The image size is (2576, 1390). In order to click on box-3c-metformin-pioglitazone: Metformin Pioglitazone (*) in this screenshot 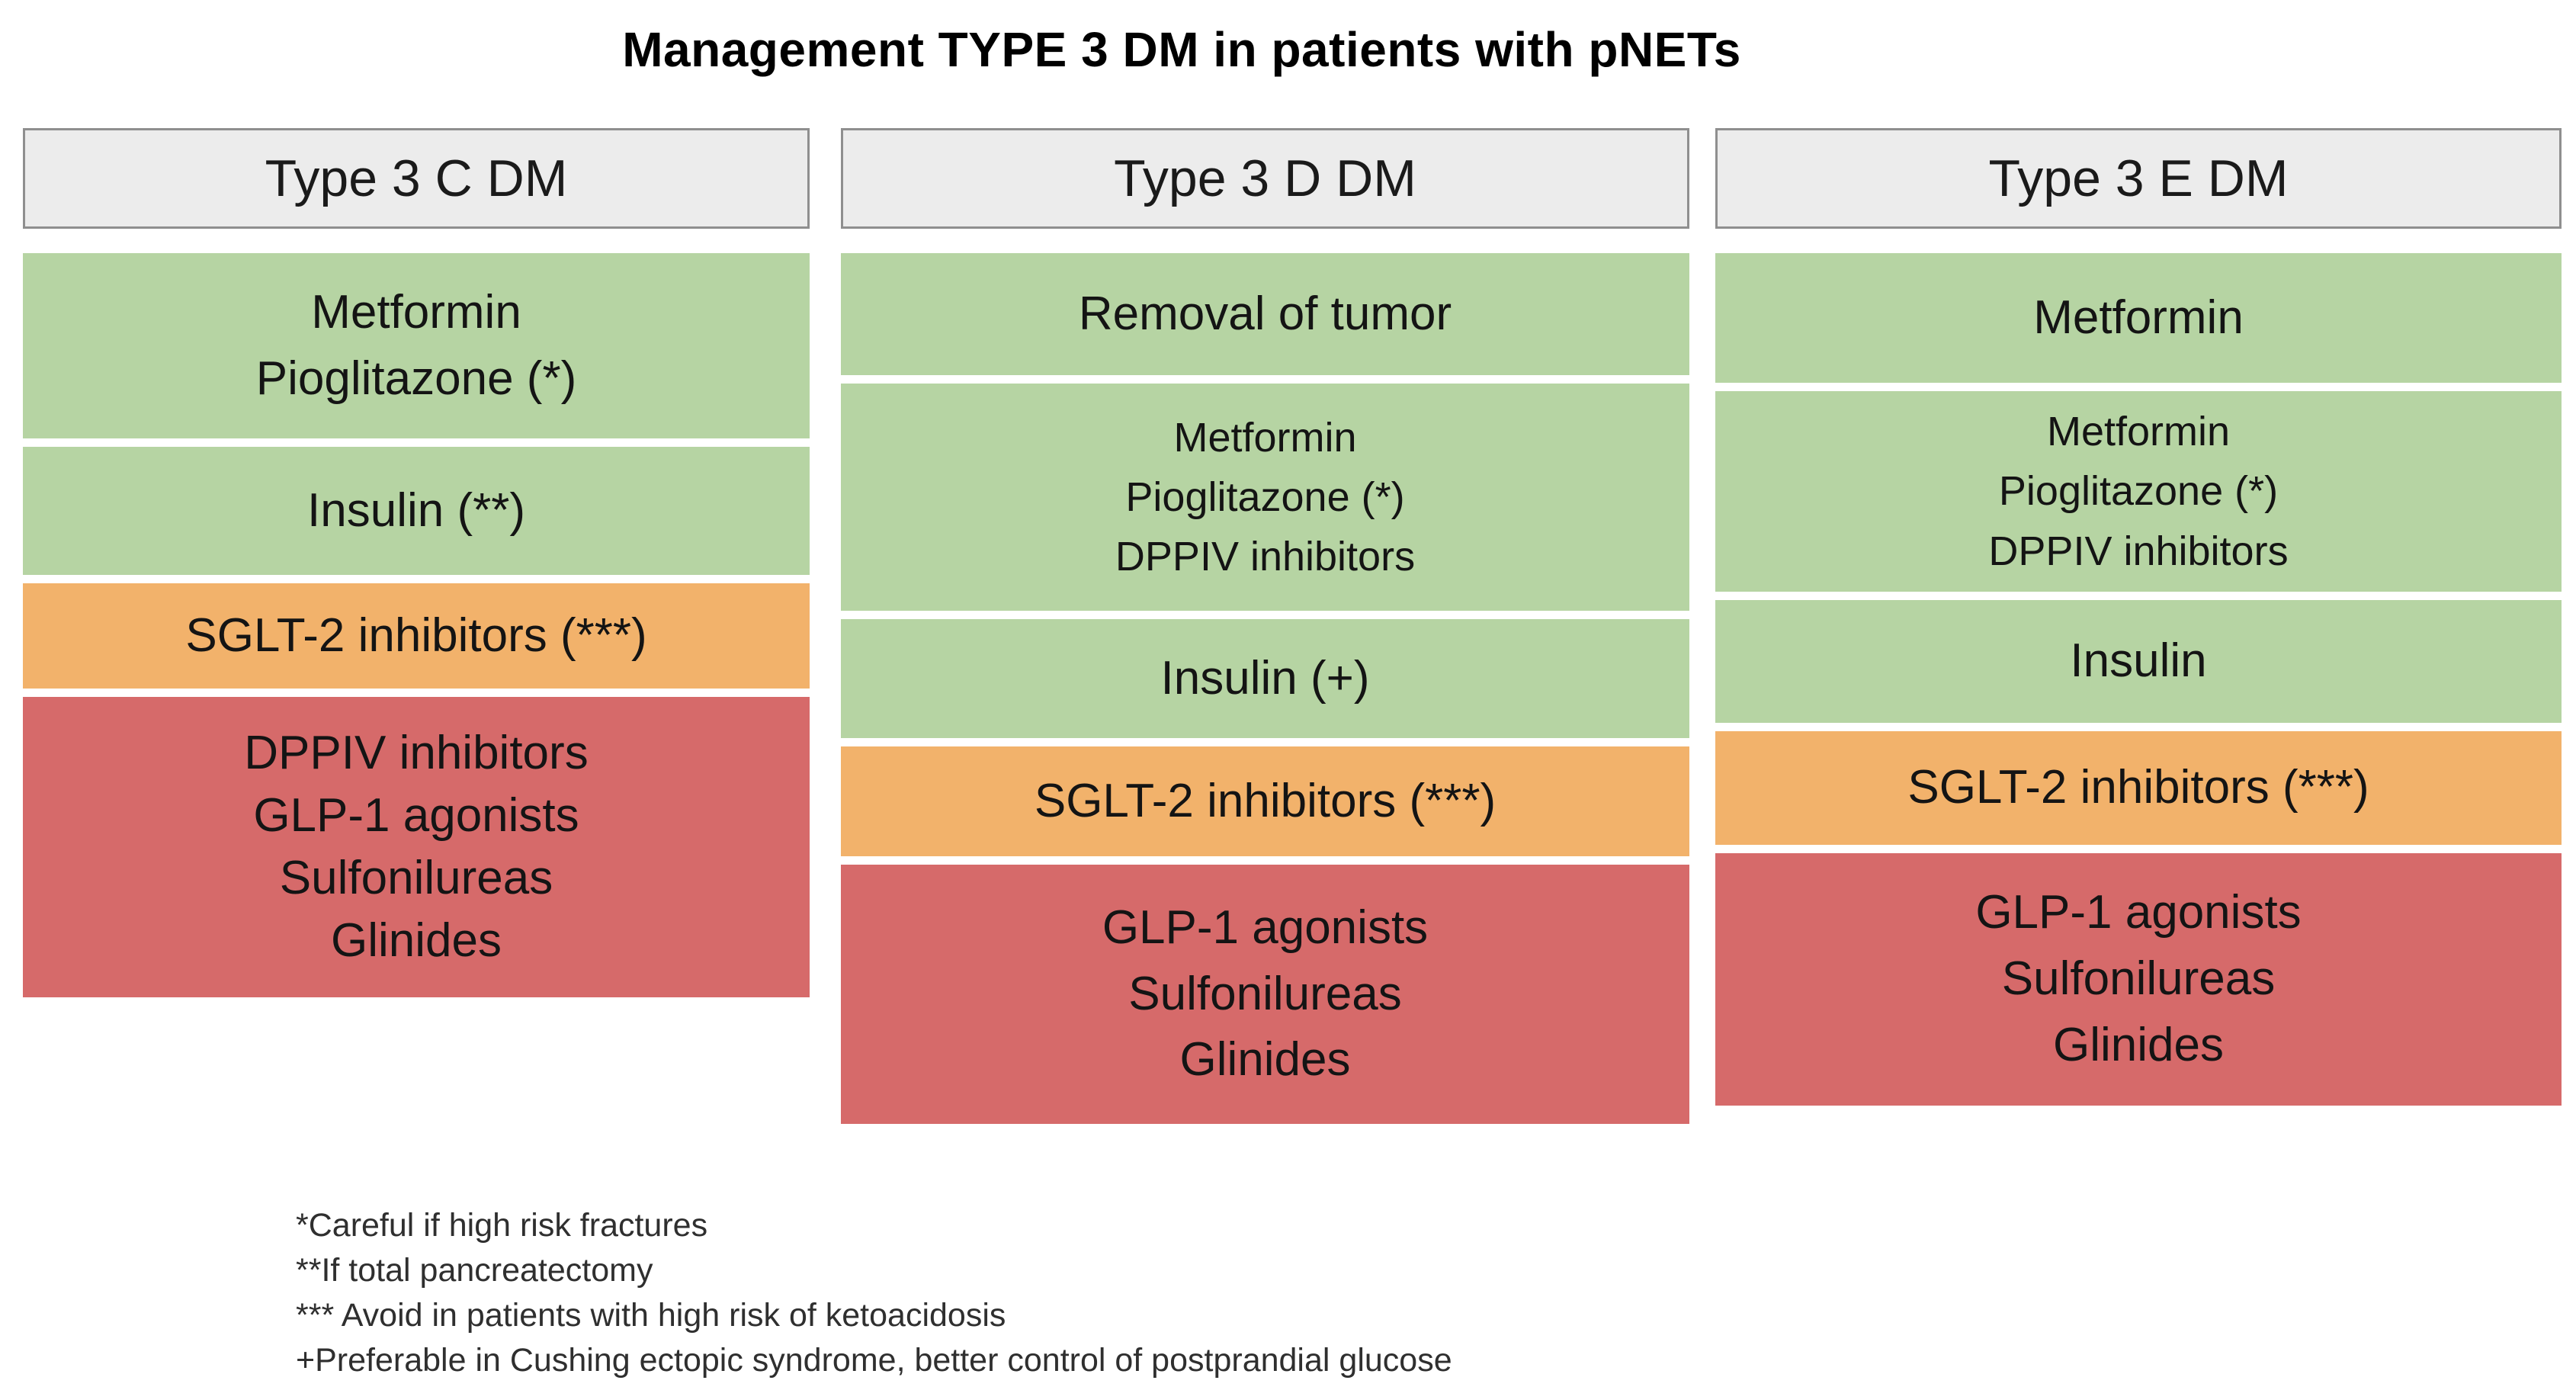, I will do `click(416, 345)`.